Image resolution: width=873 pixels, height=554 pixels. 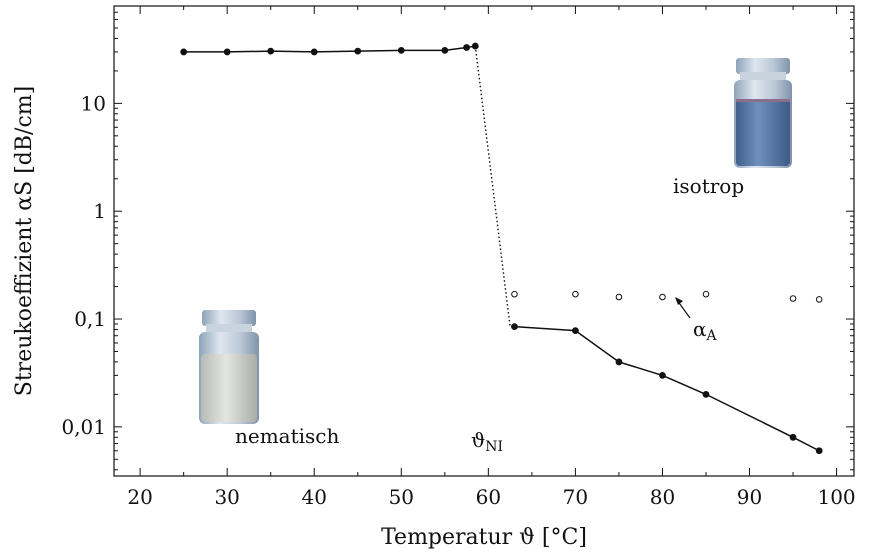 What do you see at coordinates (24, 241) in the screenshot?
I see `y-axis-label: Streukoeffizient αS [dB/cm]` at bounding box center [24, 241].